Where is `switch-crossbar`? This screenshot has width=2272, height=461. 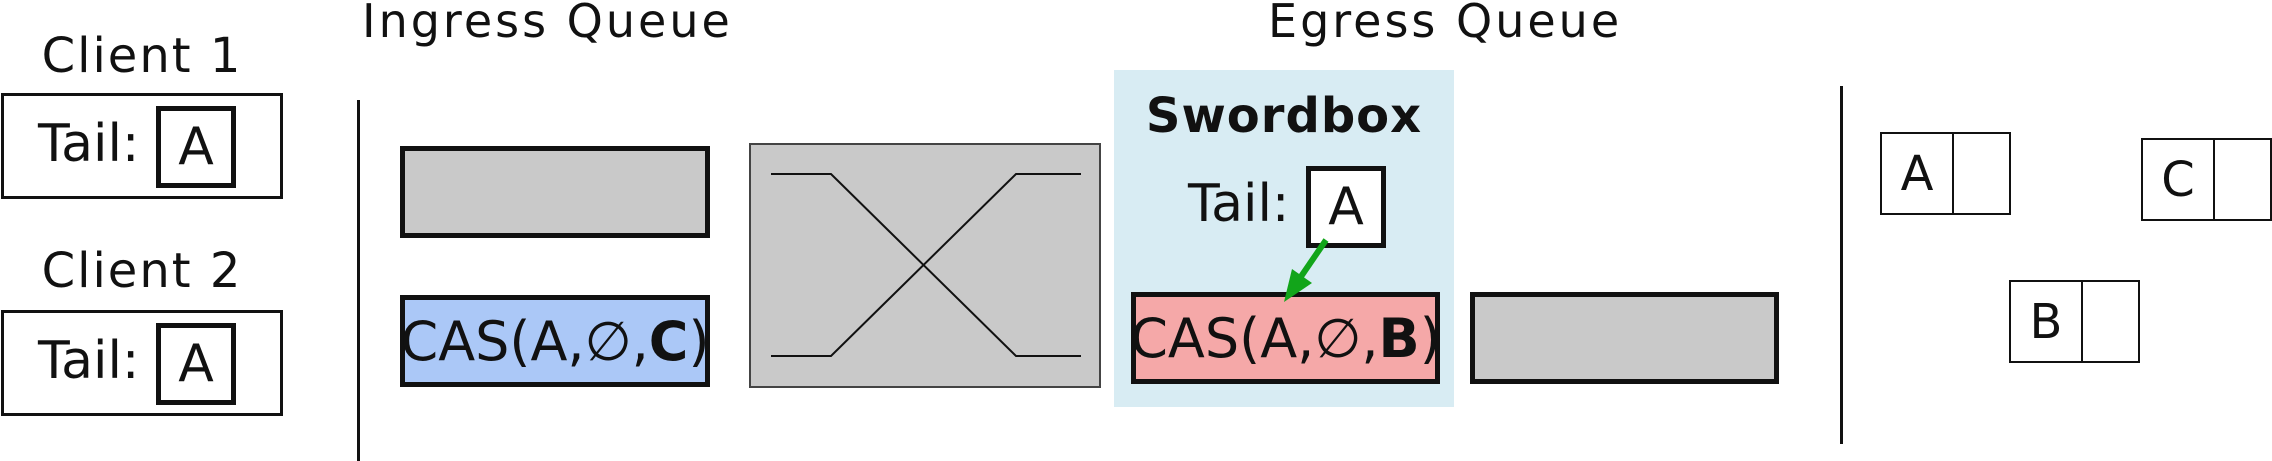
switch-crossbar is located at coordinates (925, 265).